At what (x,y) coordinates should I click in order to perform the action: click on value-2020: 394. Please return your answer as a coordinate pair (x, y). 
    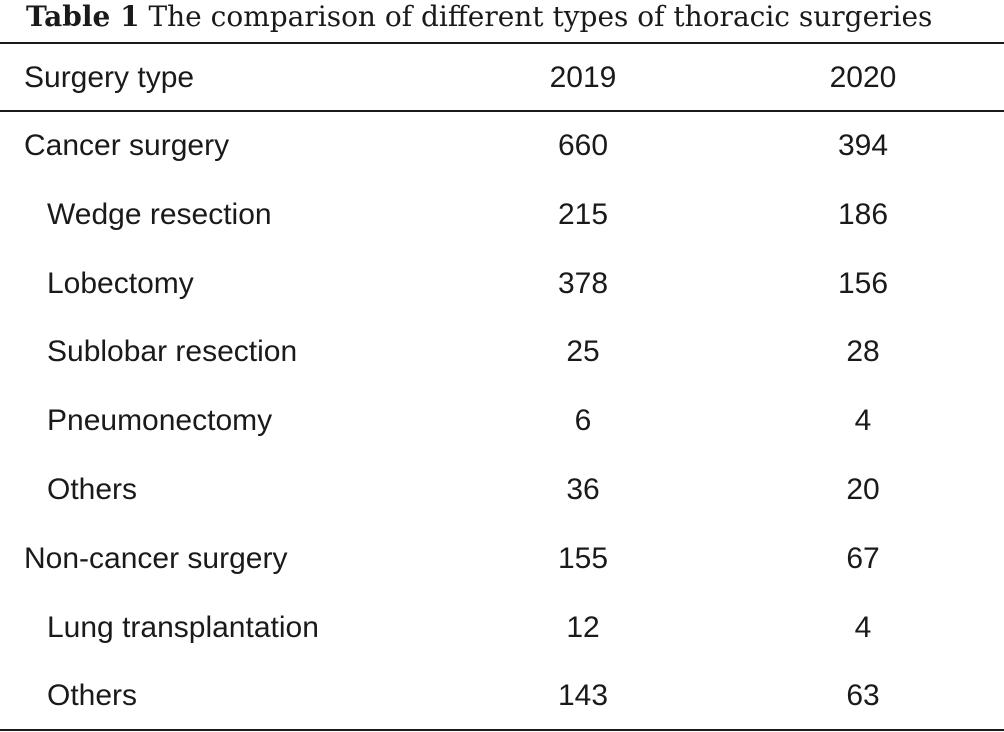
    Looking at the image, I should click on (863, 145).